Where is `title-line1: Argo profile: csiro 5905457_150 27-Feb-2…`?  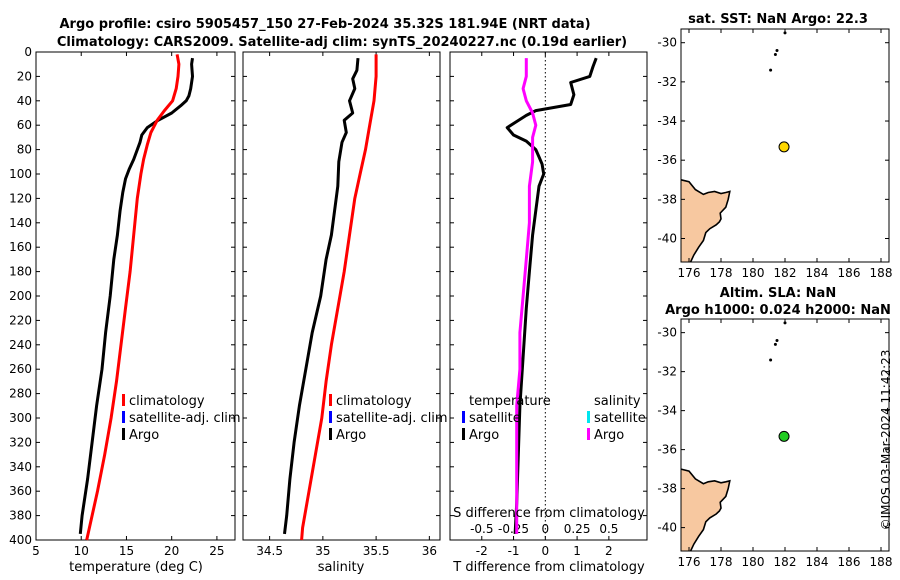 title-line1: Argo profile: csiro 5905457_150 27-Feb-2… is located at coordinates (324, 24).